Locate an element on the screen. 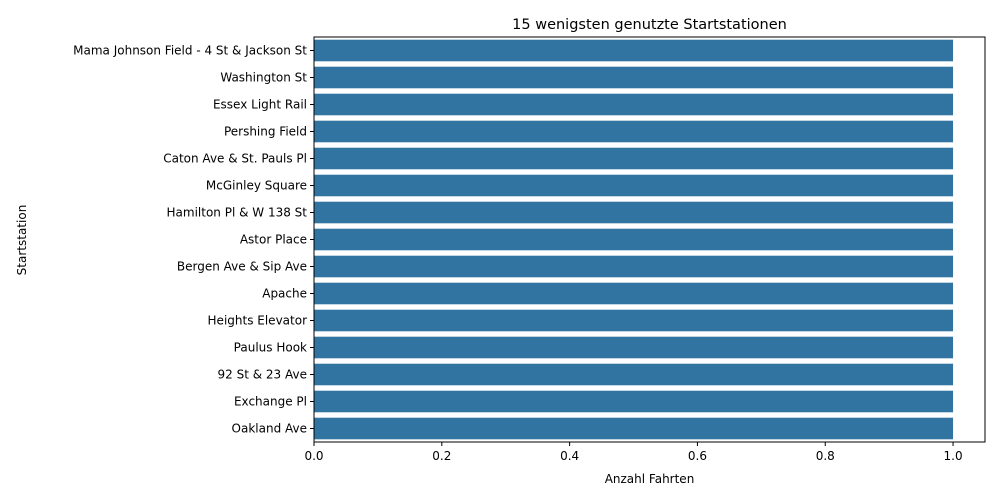 This screenshot has height=500, width=1000. y-tick-label: Astor Place is located at coordinates (273, 240).